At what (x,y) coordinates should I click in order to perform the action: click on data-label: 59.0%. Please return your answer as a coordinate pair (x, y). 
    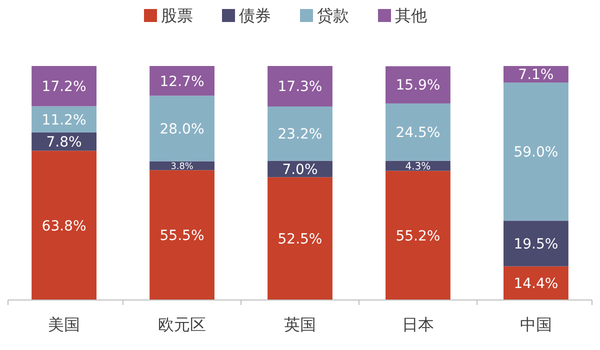
    Looking at the image, I should click on (536, 152).